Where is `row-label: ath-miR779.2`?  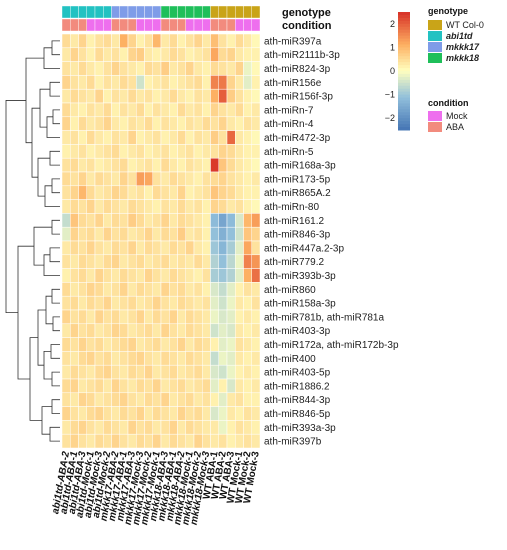 row-label: ath-miR779.2 is located at coordinates (294, 262).